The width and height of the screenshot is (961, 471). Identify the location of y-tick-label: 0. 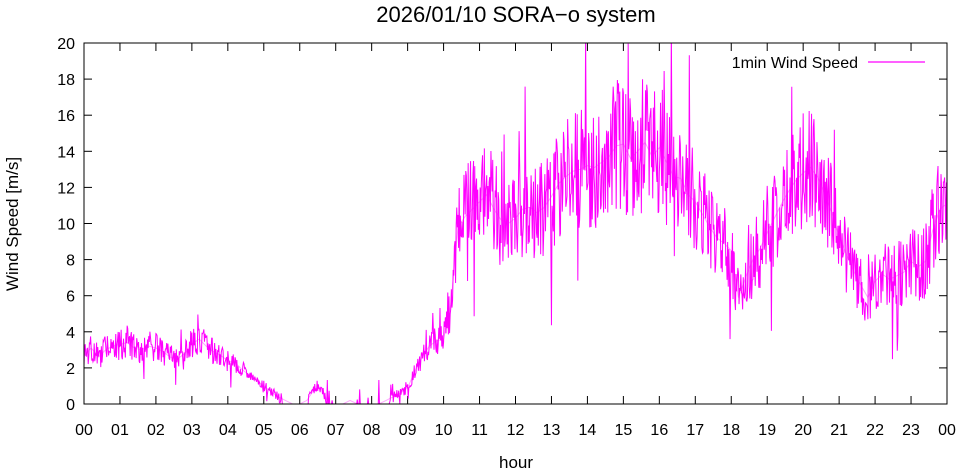
(70, 405).